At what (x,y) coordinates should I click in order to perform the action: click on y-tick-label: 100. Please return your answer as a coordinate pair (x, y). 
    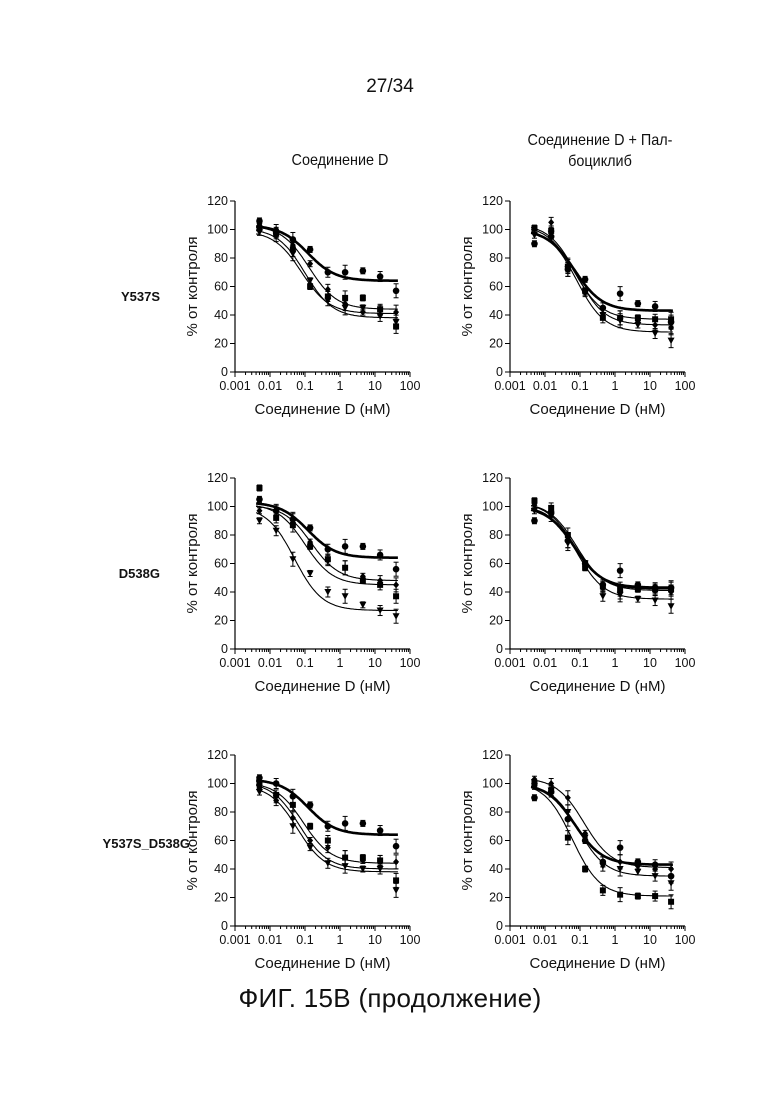
    Looking at the image, I should click on (217, 230).